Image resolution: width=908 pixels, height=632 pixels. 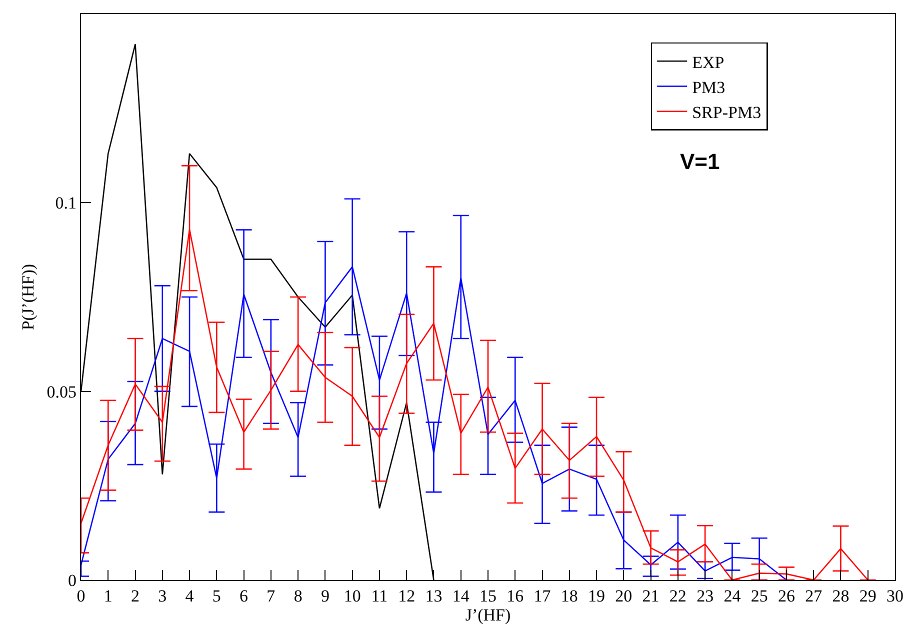 I want to click on x-tick-label: 24, so click(x=733, y=596).